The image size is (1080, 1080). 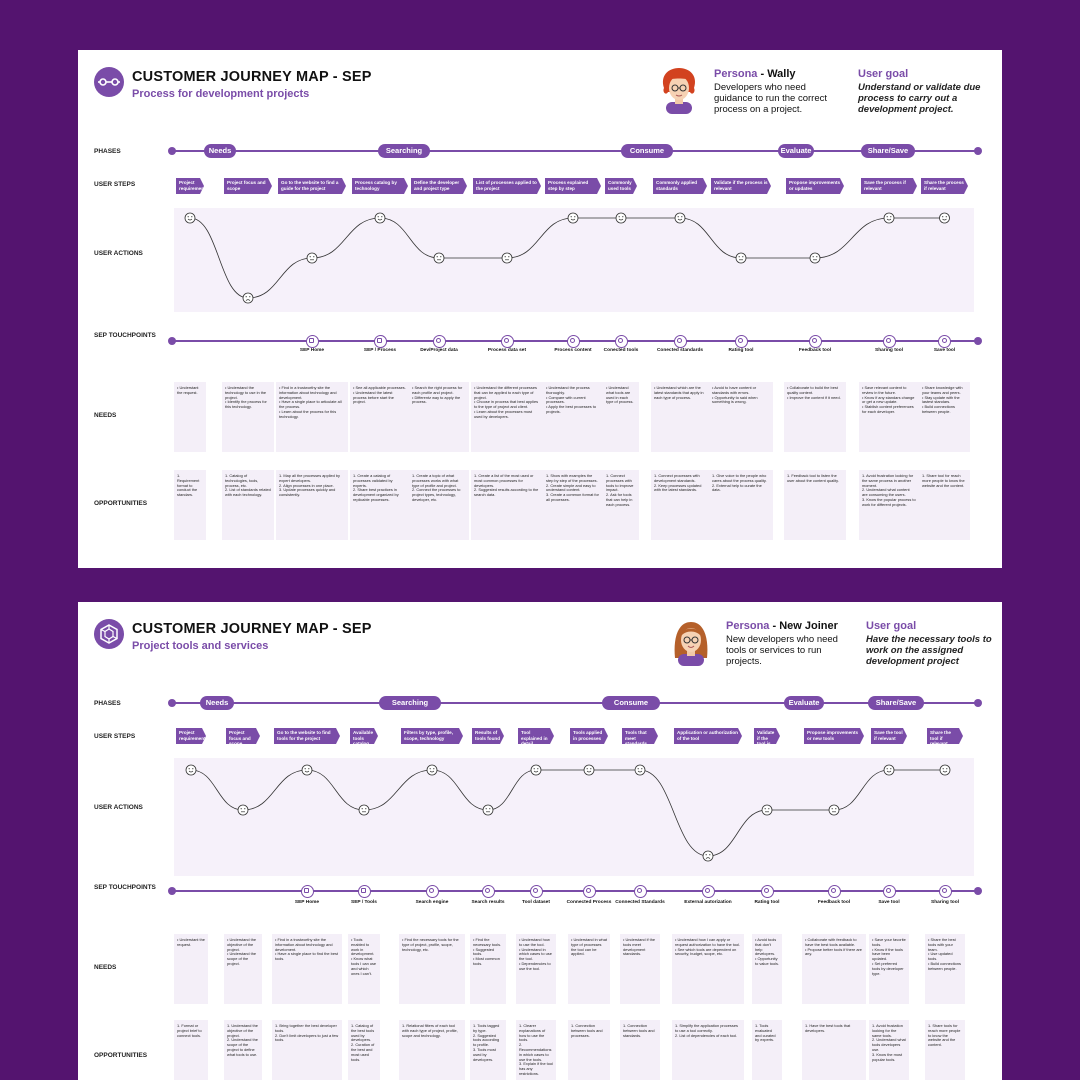 What do you see at coordinates (488, 902) in the screenshot?
I see `touchpoint-label: Search results` at bounding box center [488, 902].